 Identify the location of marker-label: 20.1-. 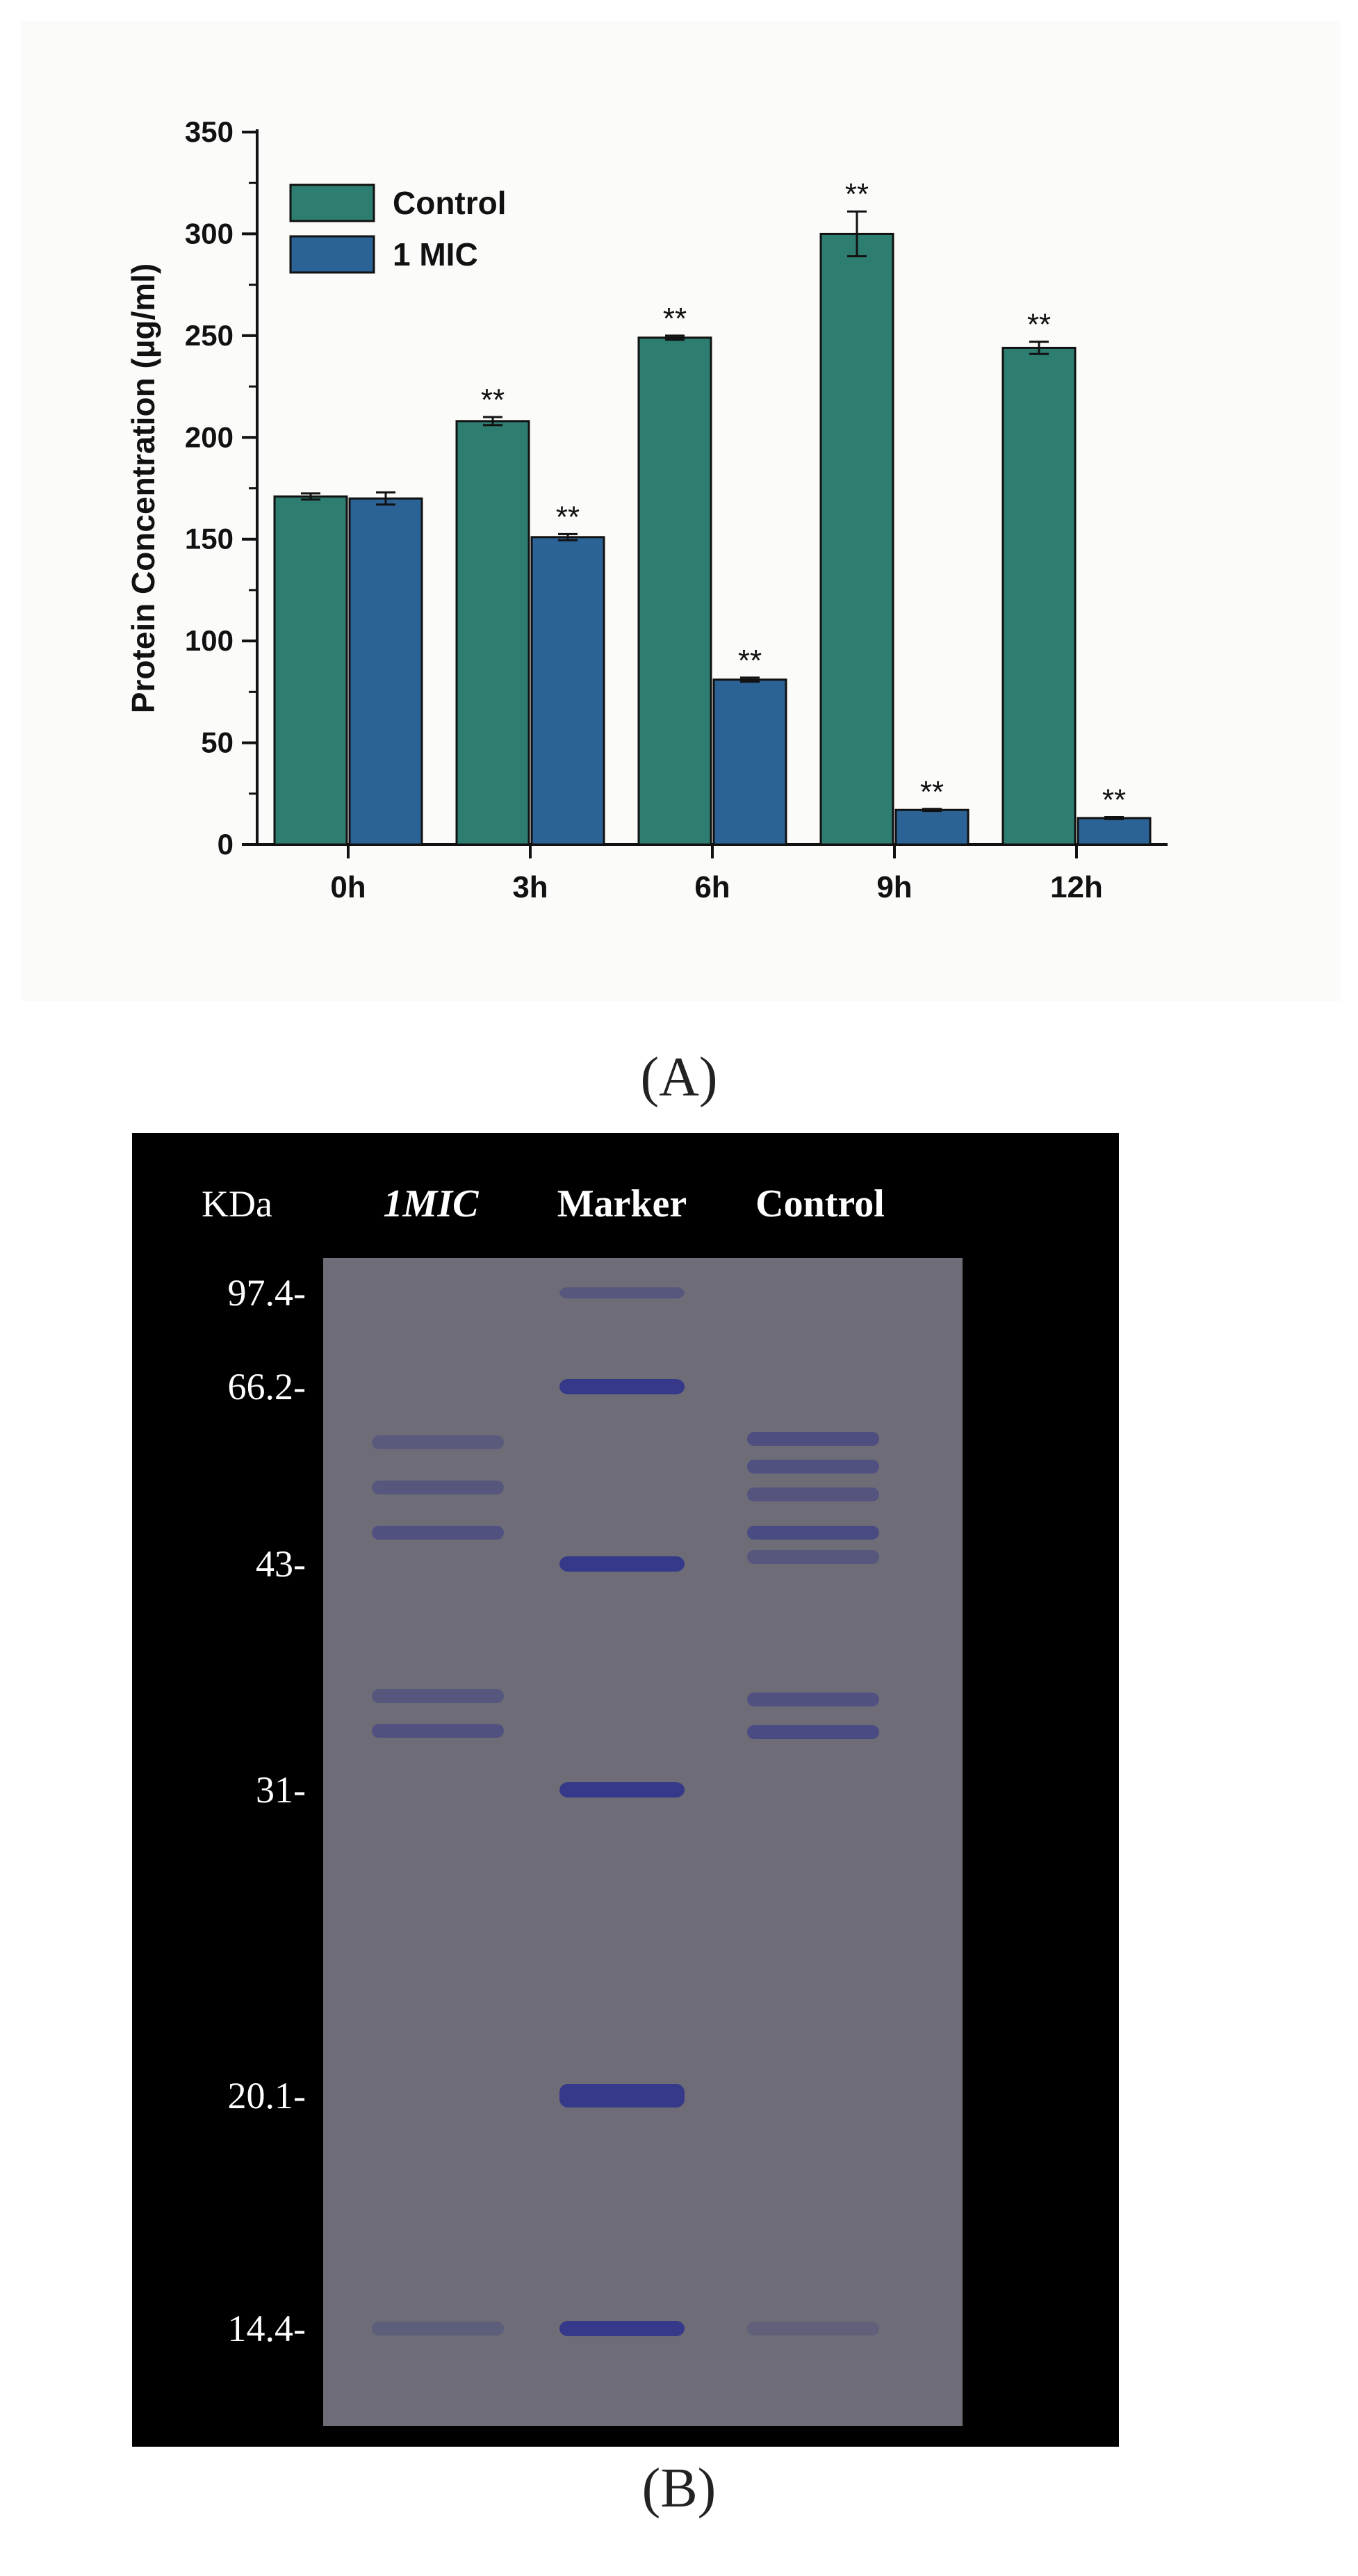
(267, 2096).